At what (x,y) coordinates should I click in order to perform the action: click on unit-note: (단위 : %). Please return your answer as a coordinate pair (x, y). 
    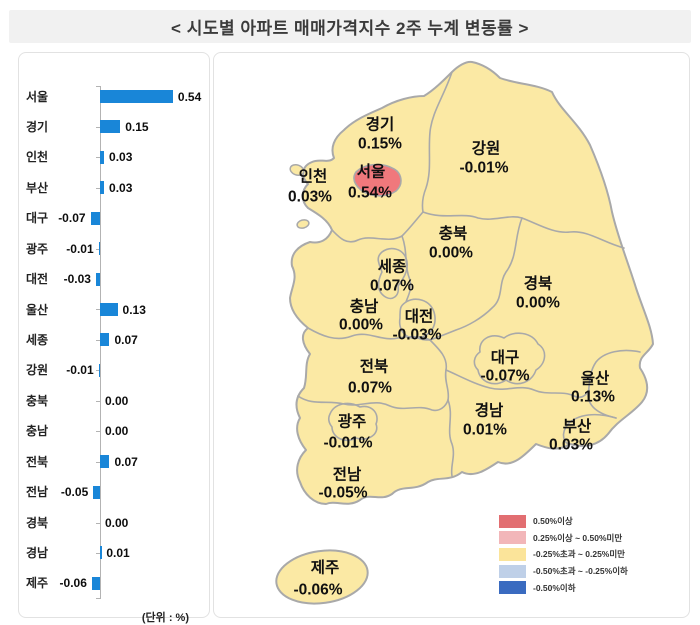
    Looking at the image, I should click on (165, 618).